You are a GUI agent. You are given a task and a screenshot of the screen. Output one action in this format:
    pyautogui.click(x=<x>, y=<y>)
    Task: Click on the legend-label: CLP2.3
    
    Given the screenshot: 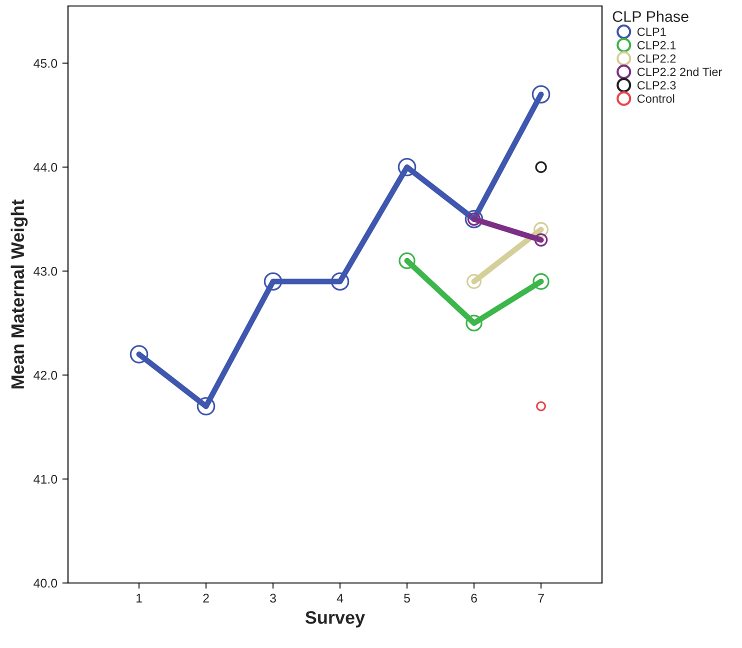 What is the action you would take?
    pyautogui.click(x=656, y=85)
    